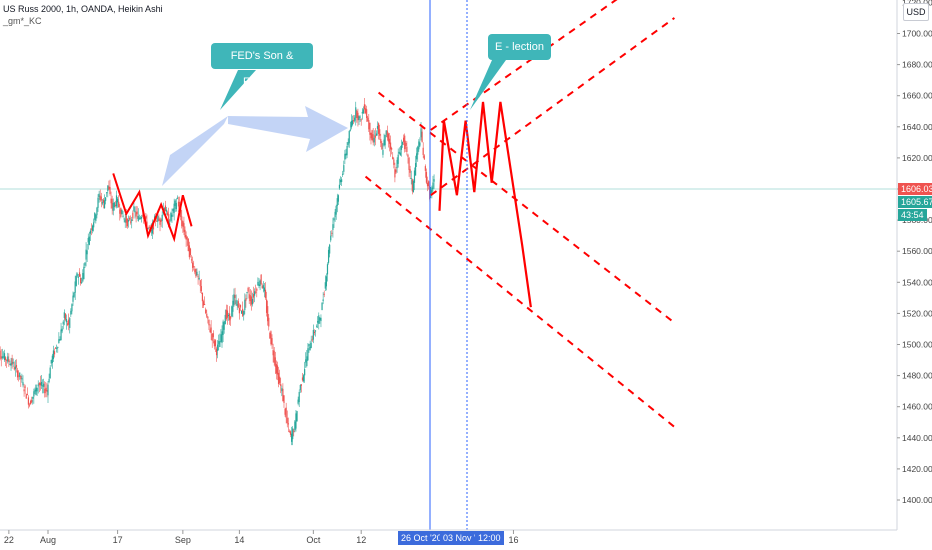 Image resolution: width=932 pixels, height=550 pixels. I want to click on y-tick-label: 1440.000, so click(917, 438).